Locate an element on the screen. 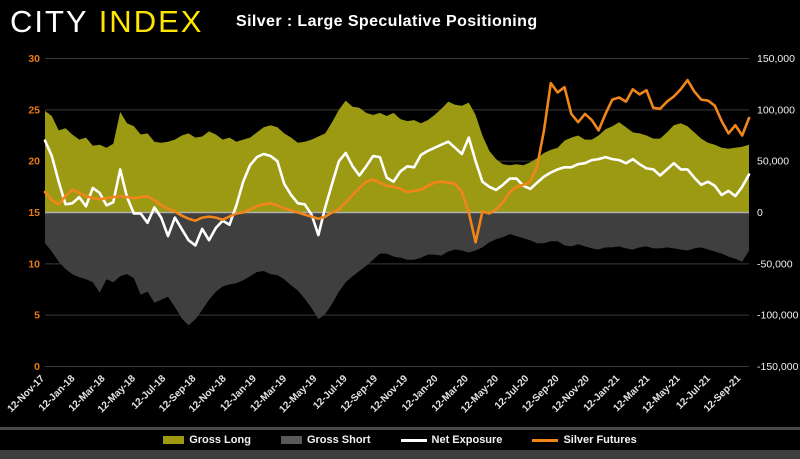 The height and width of the screenshot is (459, 800). svg-text: -150,000 is located at coordinates (778, 367).